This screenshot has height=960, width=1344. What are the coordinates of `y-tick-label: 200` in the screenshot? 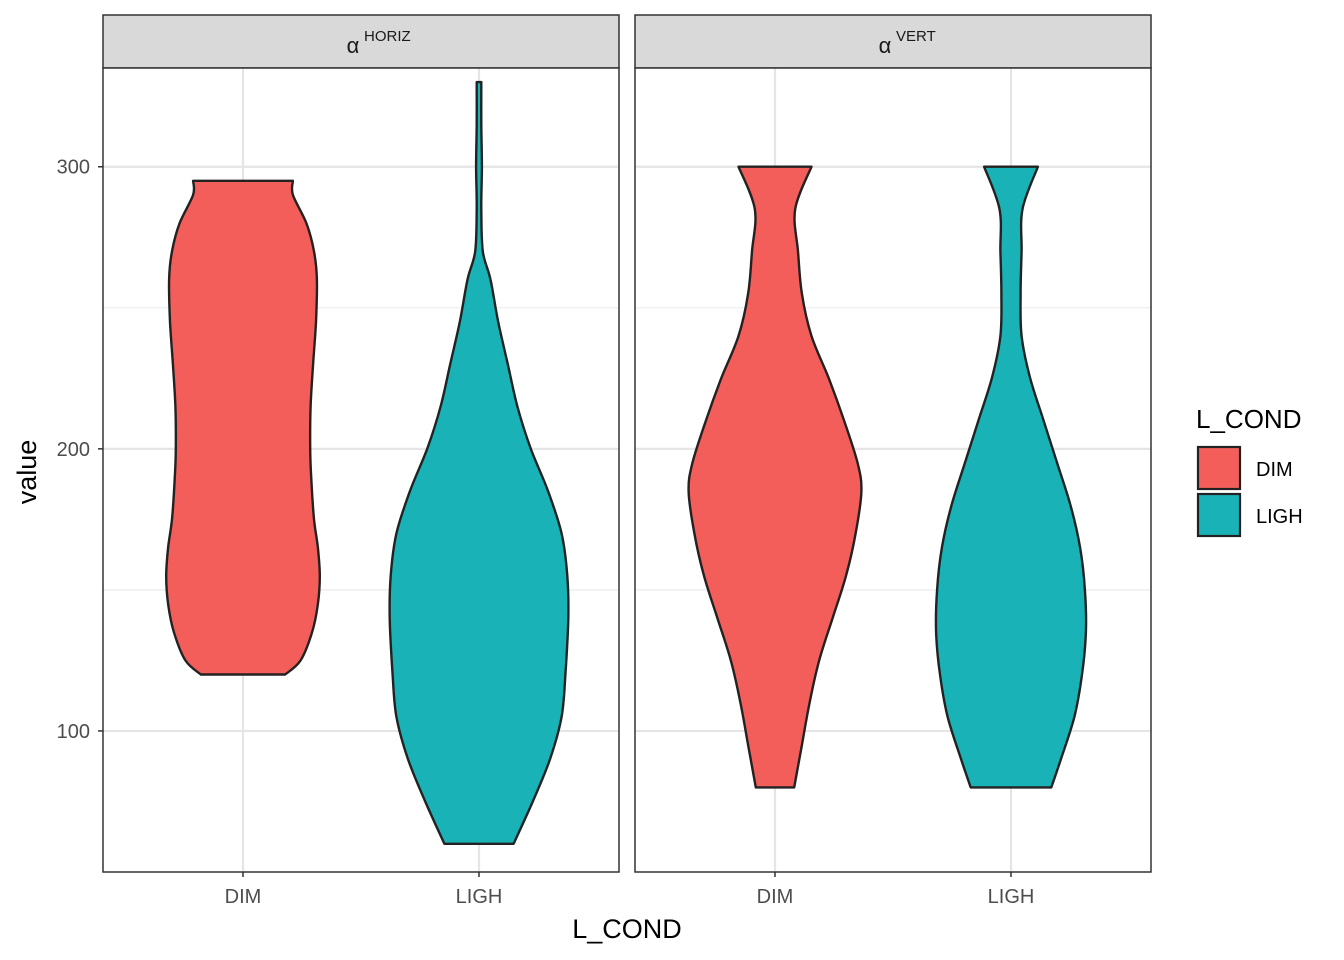 It's located at (73, 450).